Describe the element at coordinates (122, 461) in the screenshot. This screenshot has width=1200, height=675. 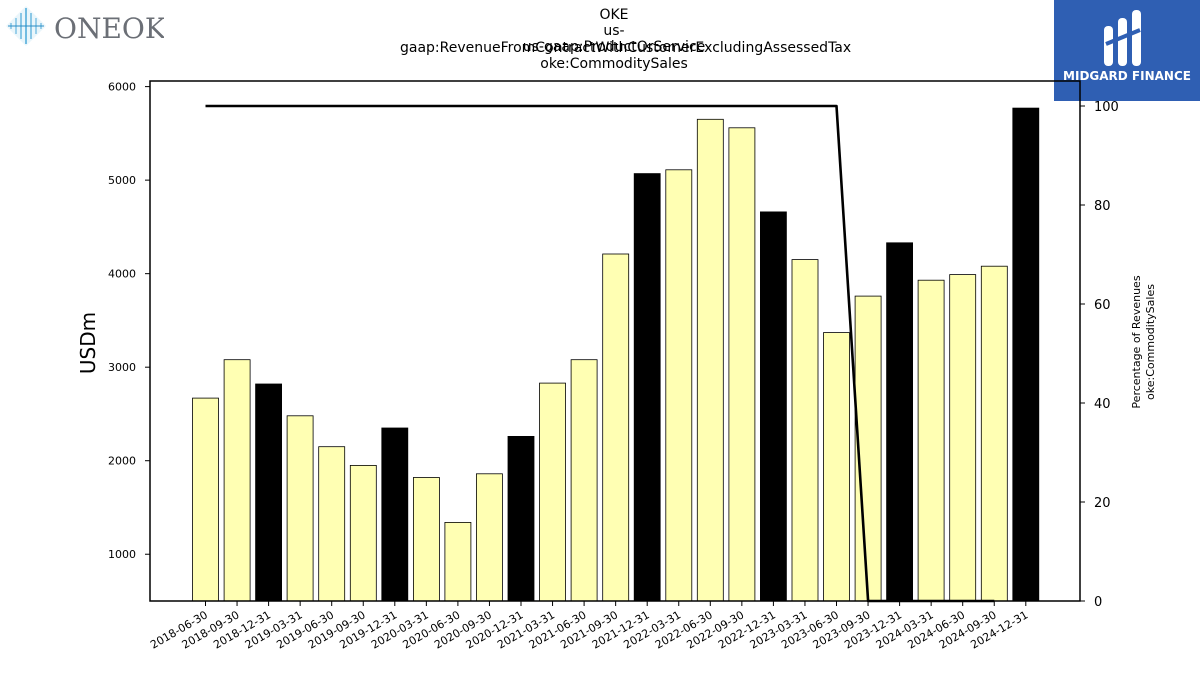
I see `y-tick-label-2000: 2000` at that location.